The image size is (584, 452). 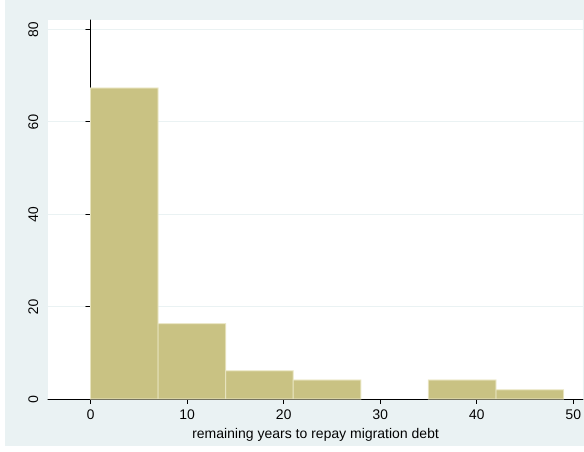 I want to click on y-tick-label: 40, so click(x=33, y=214).